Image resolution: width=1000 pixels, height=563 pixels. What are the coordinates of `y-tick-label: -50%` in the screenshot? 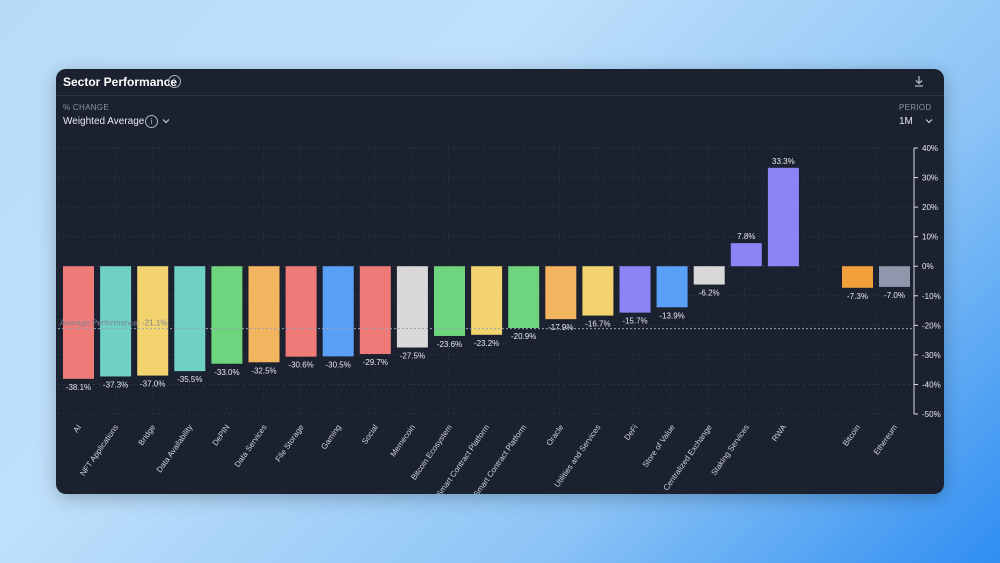 It's located at (931, 414).